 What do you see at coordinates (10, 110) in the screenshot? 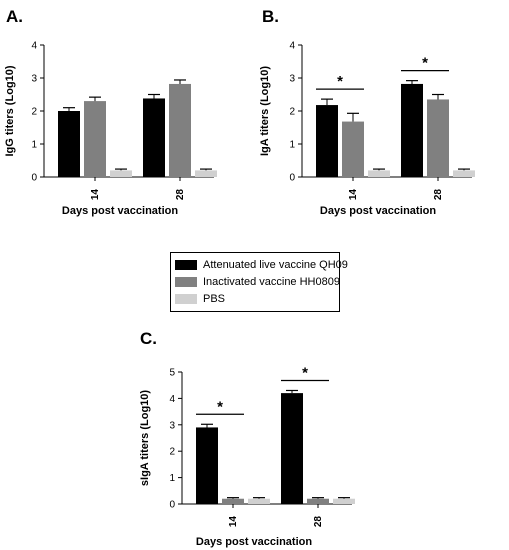
I see `y-axis-label: IgG titers (Log10)` at bounding box center [10, 110].